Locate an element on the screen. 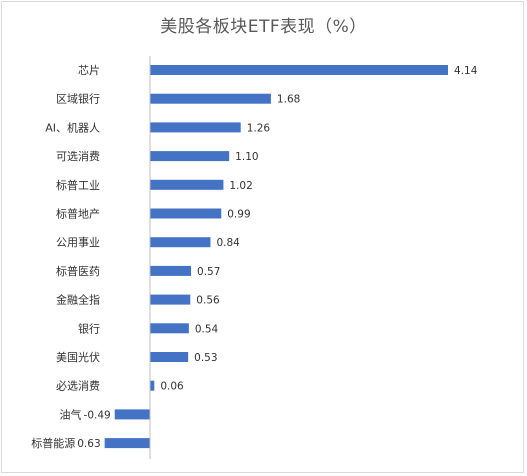 The width and height of the screenshot is (527, 476). category-label: 可选消费 is located at coordinates (78, 156).